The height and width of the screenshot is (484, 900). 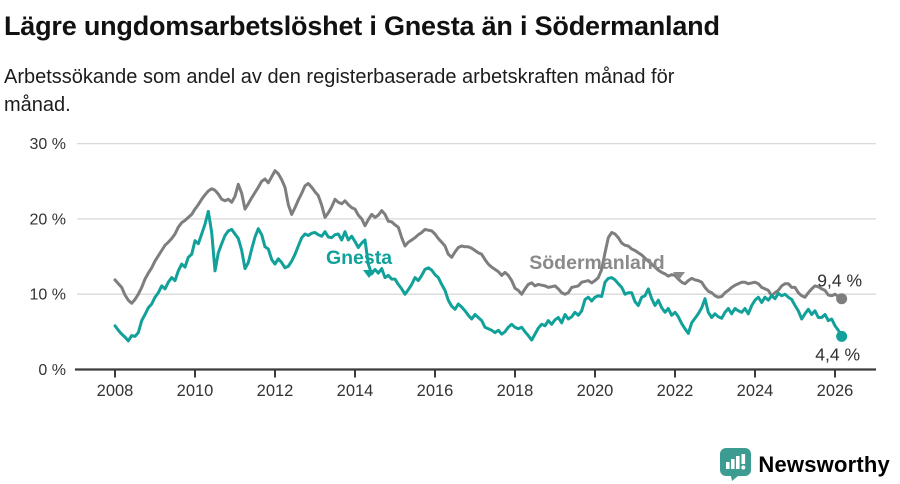 I want to click on newsworthy-logo-icon, so click(x=736, y=464).